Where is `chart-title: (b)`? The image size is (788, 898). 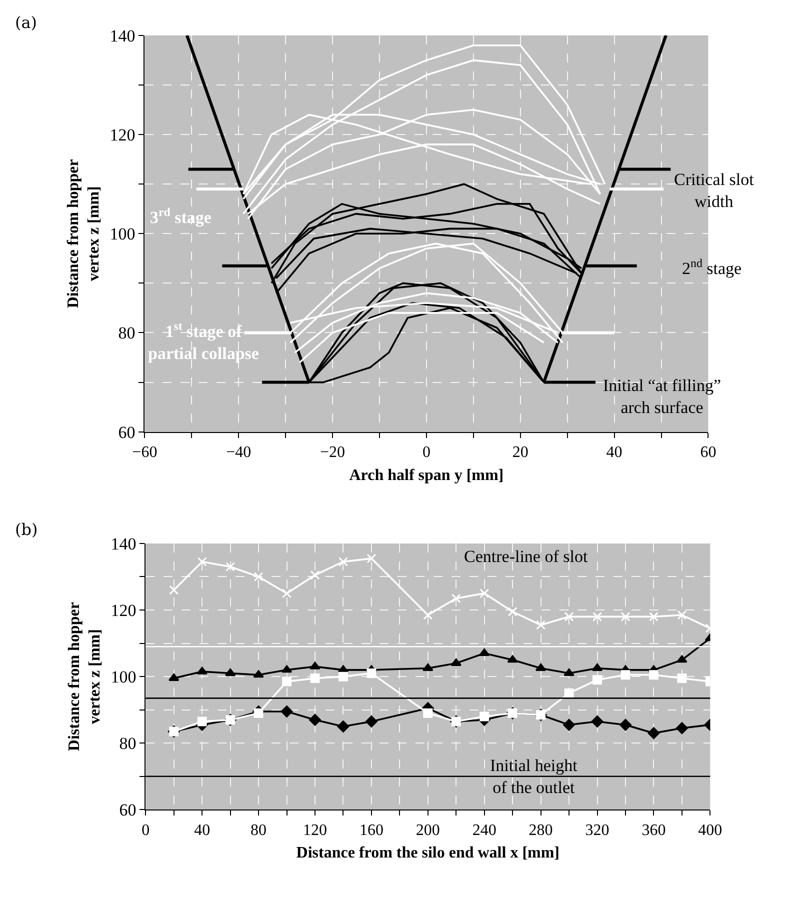
chart-title: (b) is located at coordinates (26, 529).